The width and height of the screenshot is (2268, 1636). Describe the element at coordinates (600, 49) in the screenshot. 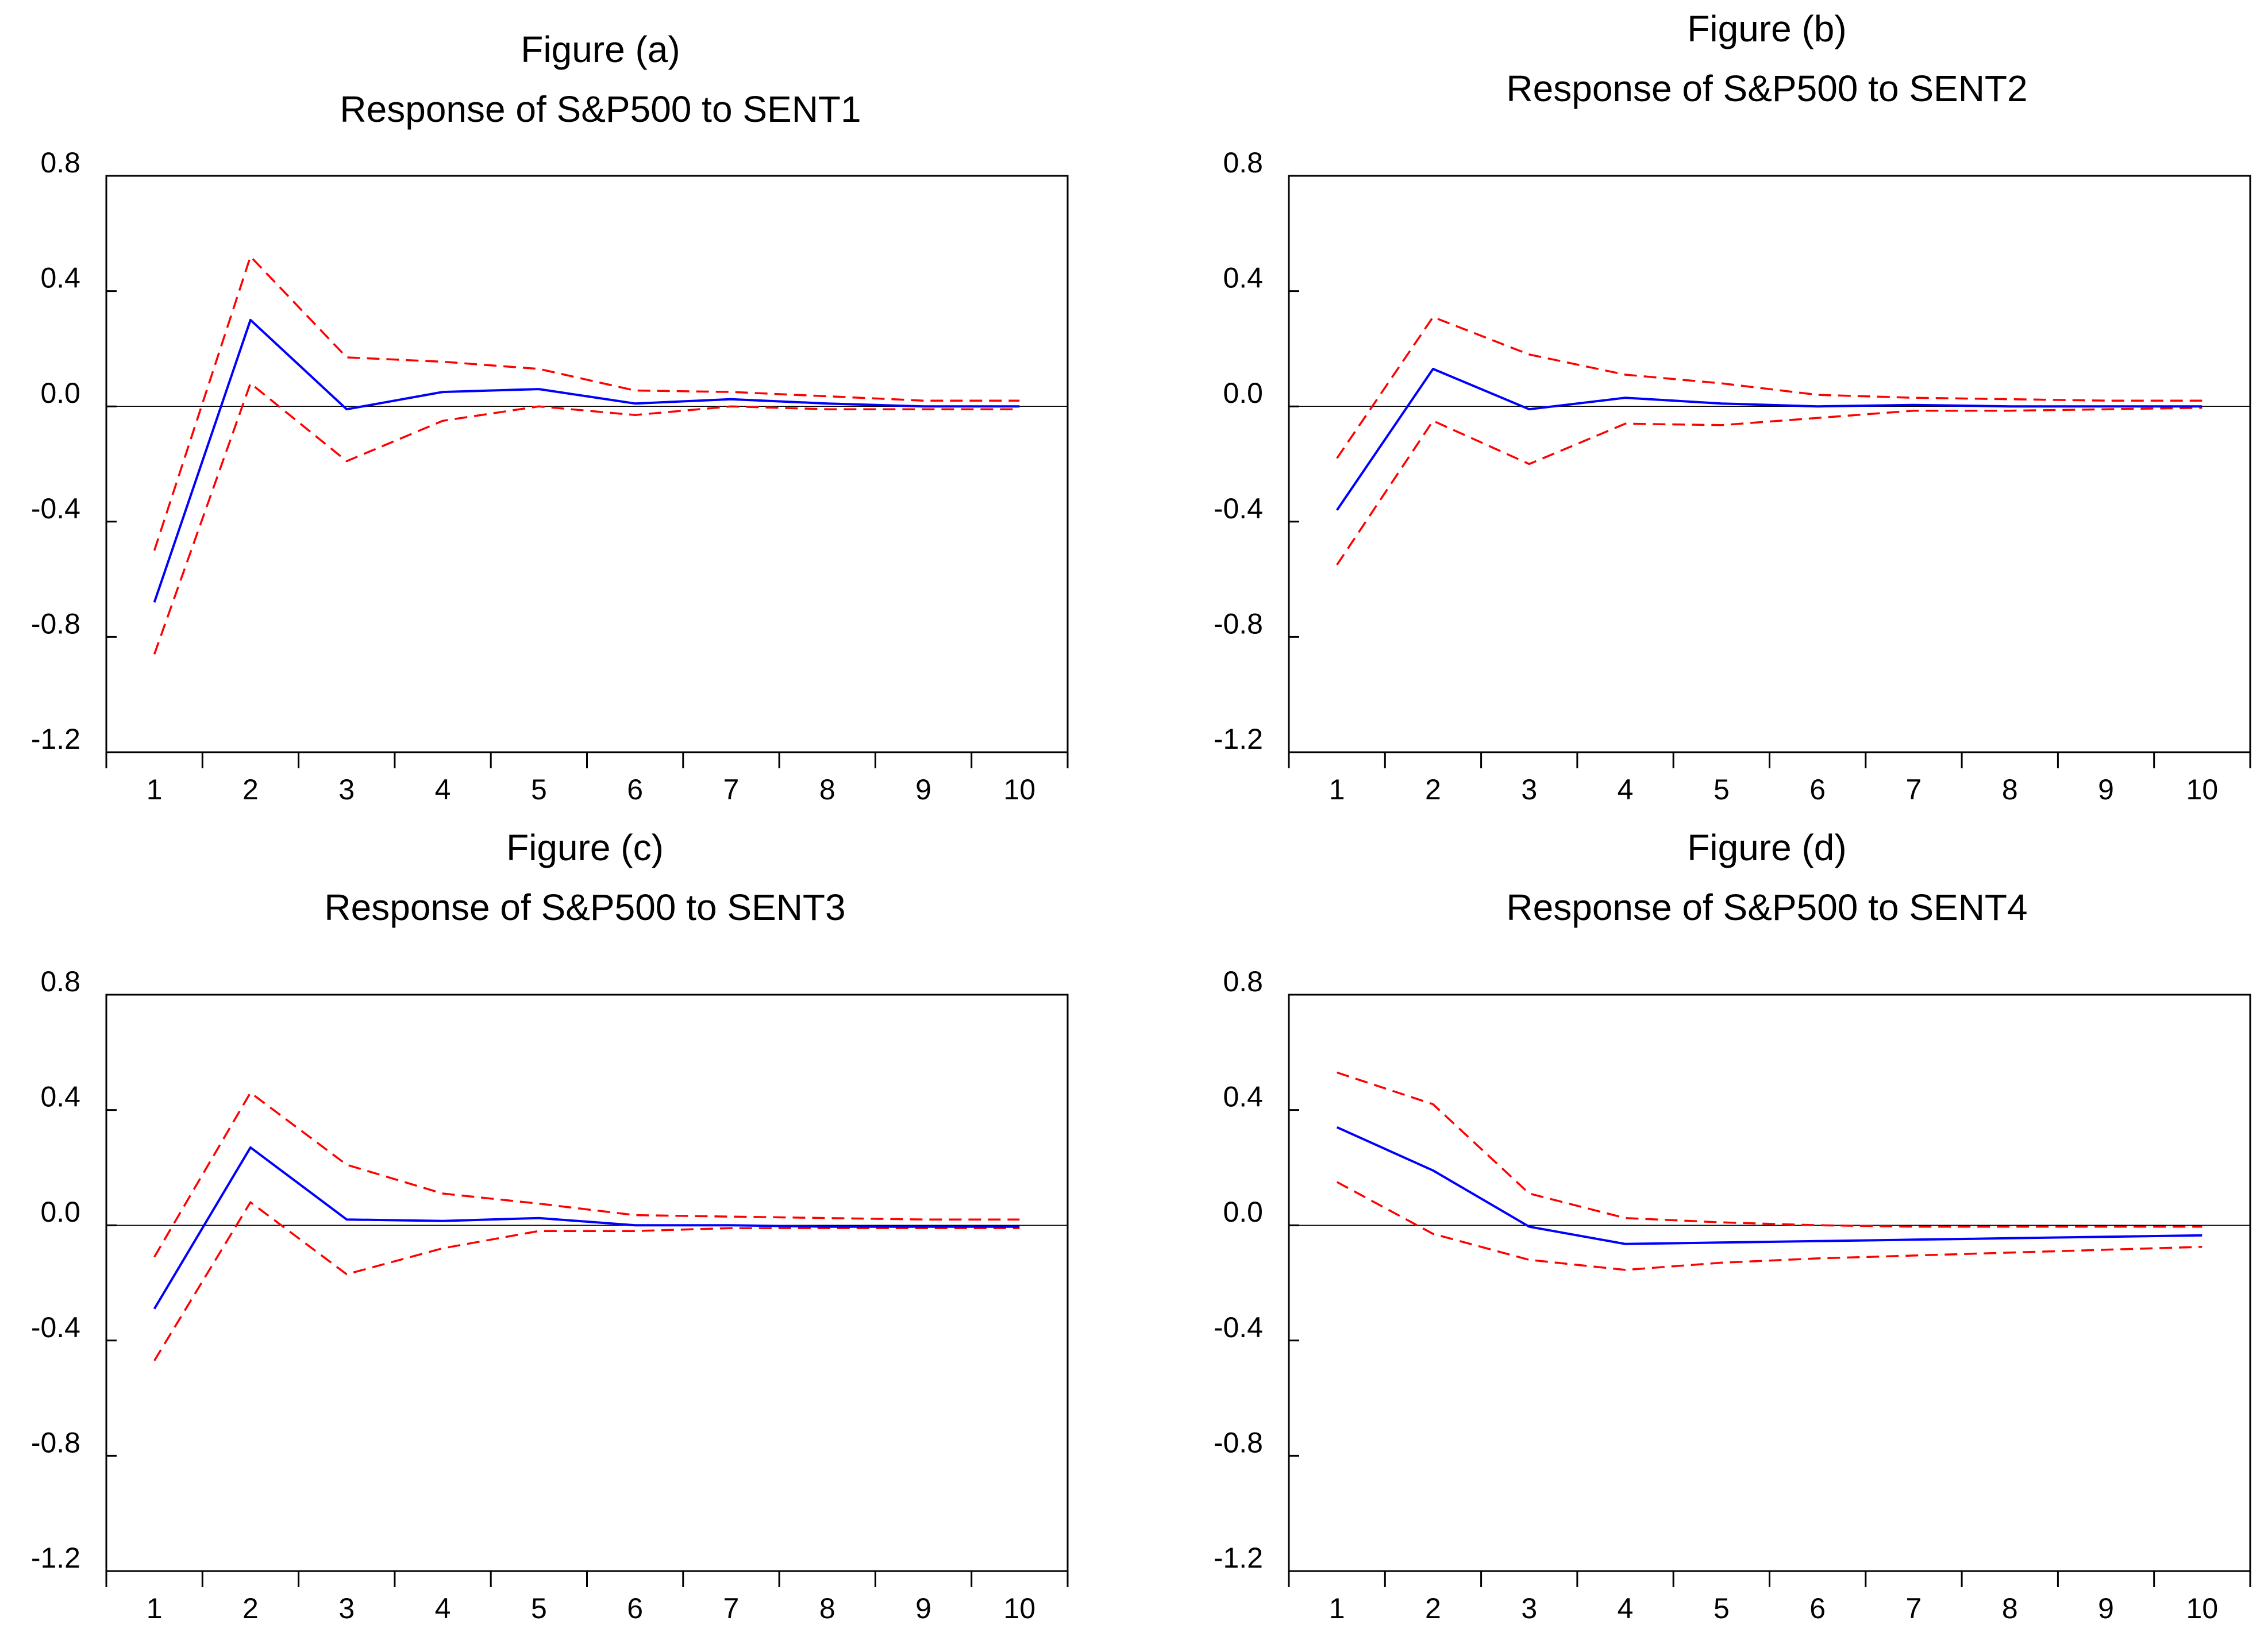

I see `figure-label: Figure (a)` at that location.